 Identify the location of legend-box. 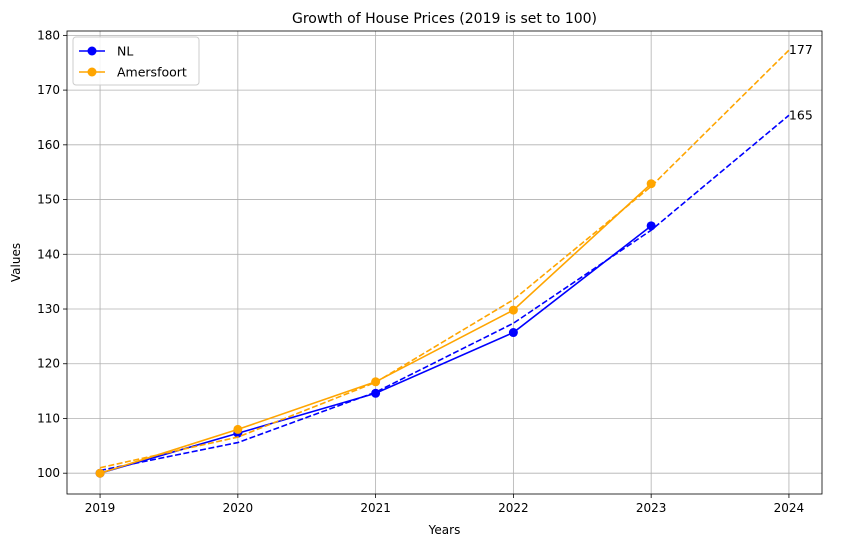
(136, 61).